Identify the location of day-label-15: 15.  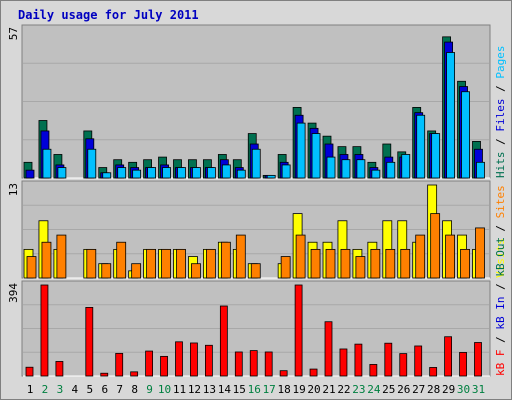
(239, 389).